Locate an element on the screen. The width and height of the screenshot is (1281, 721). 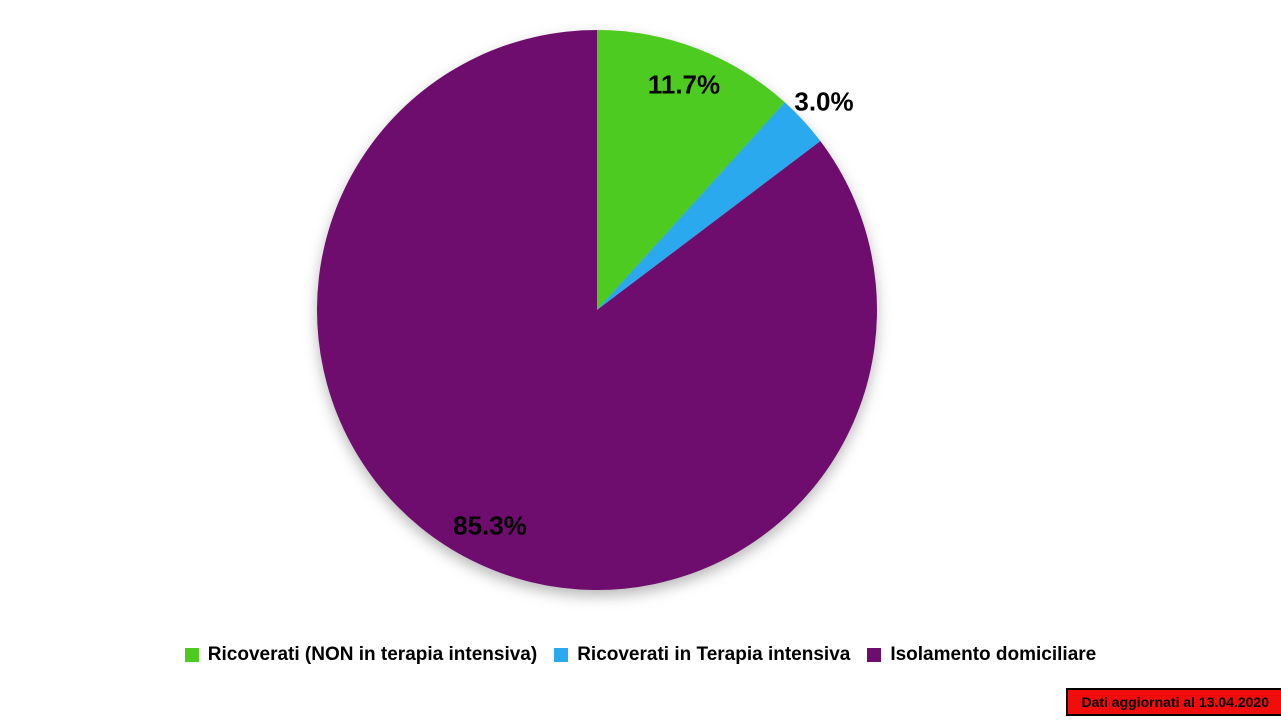
legend-label: Ricoverati (NON in terapia intensiva) is located at coordinates (372, 654).